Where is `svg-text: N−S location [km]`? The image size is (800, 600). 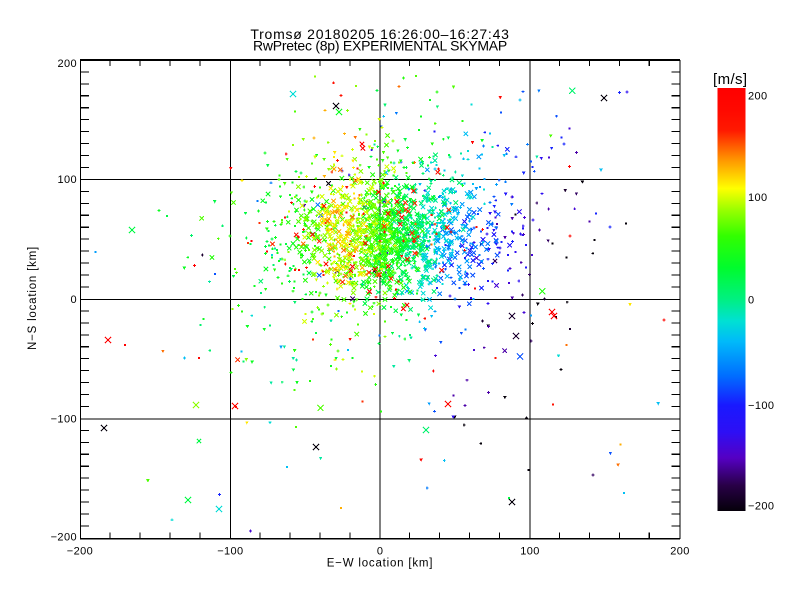
svg-text: N−S location [km] is located at coordinates (33, 298).